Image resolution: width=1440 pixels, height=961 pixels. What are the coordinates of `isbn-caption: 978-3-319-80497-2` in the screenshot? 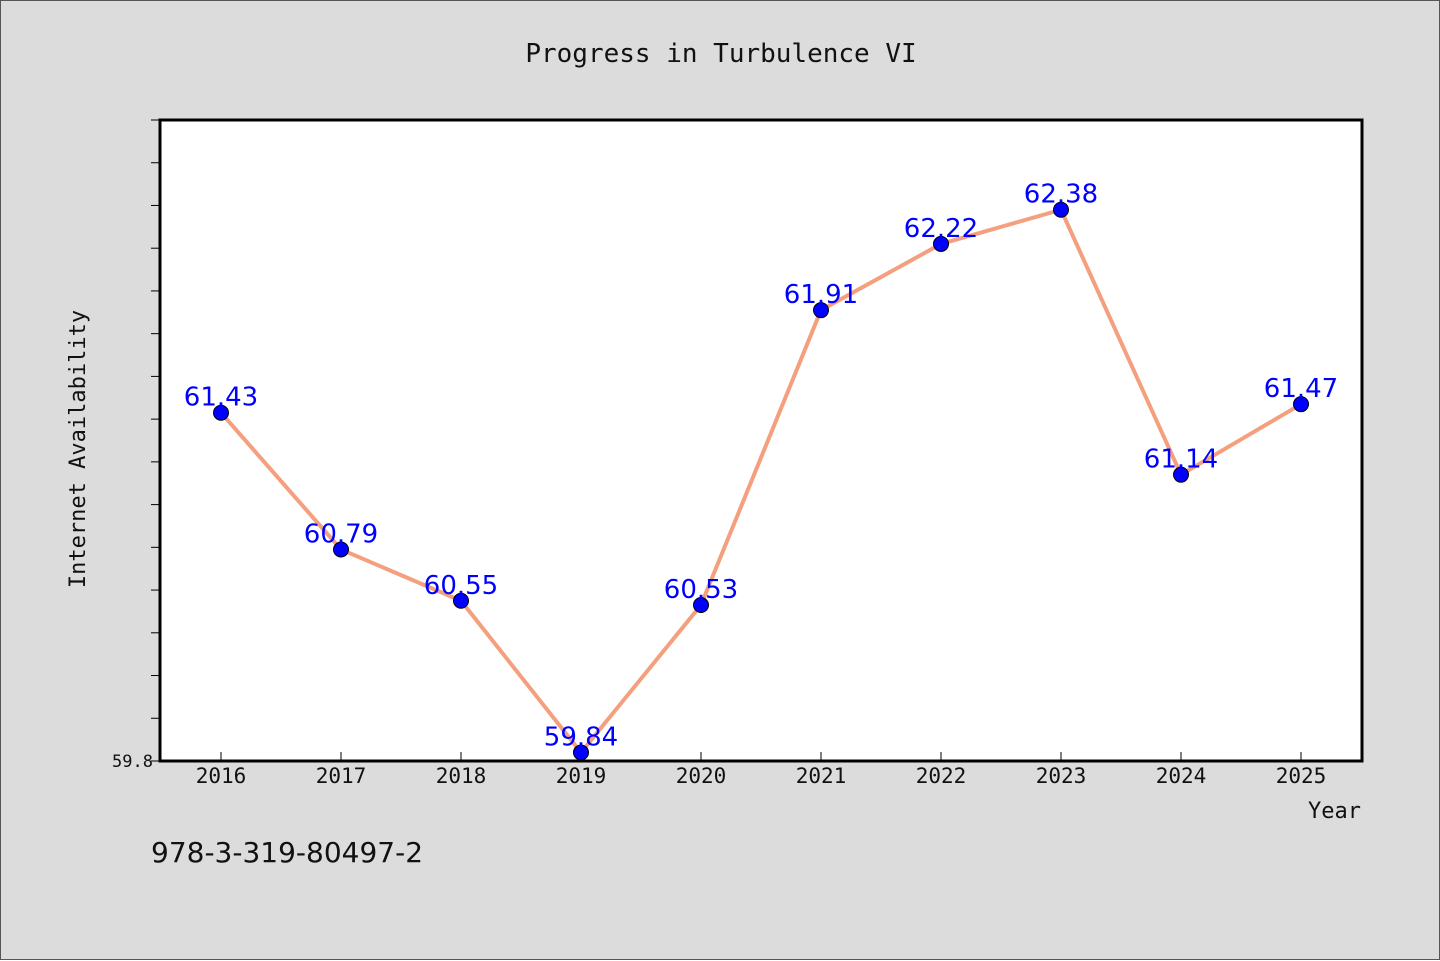 It's located at (287, 852).